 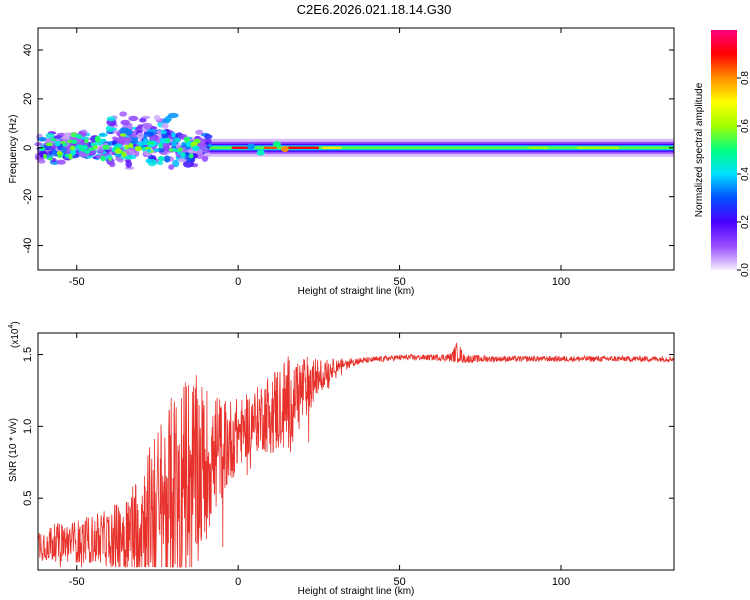 I want to click on snr-scale-suffix: ), so click(x=15, y=322).